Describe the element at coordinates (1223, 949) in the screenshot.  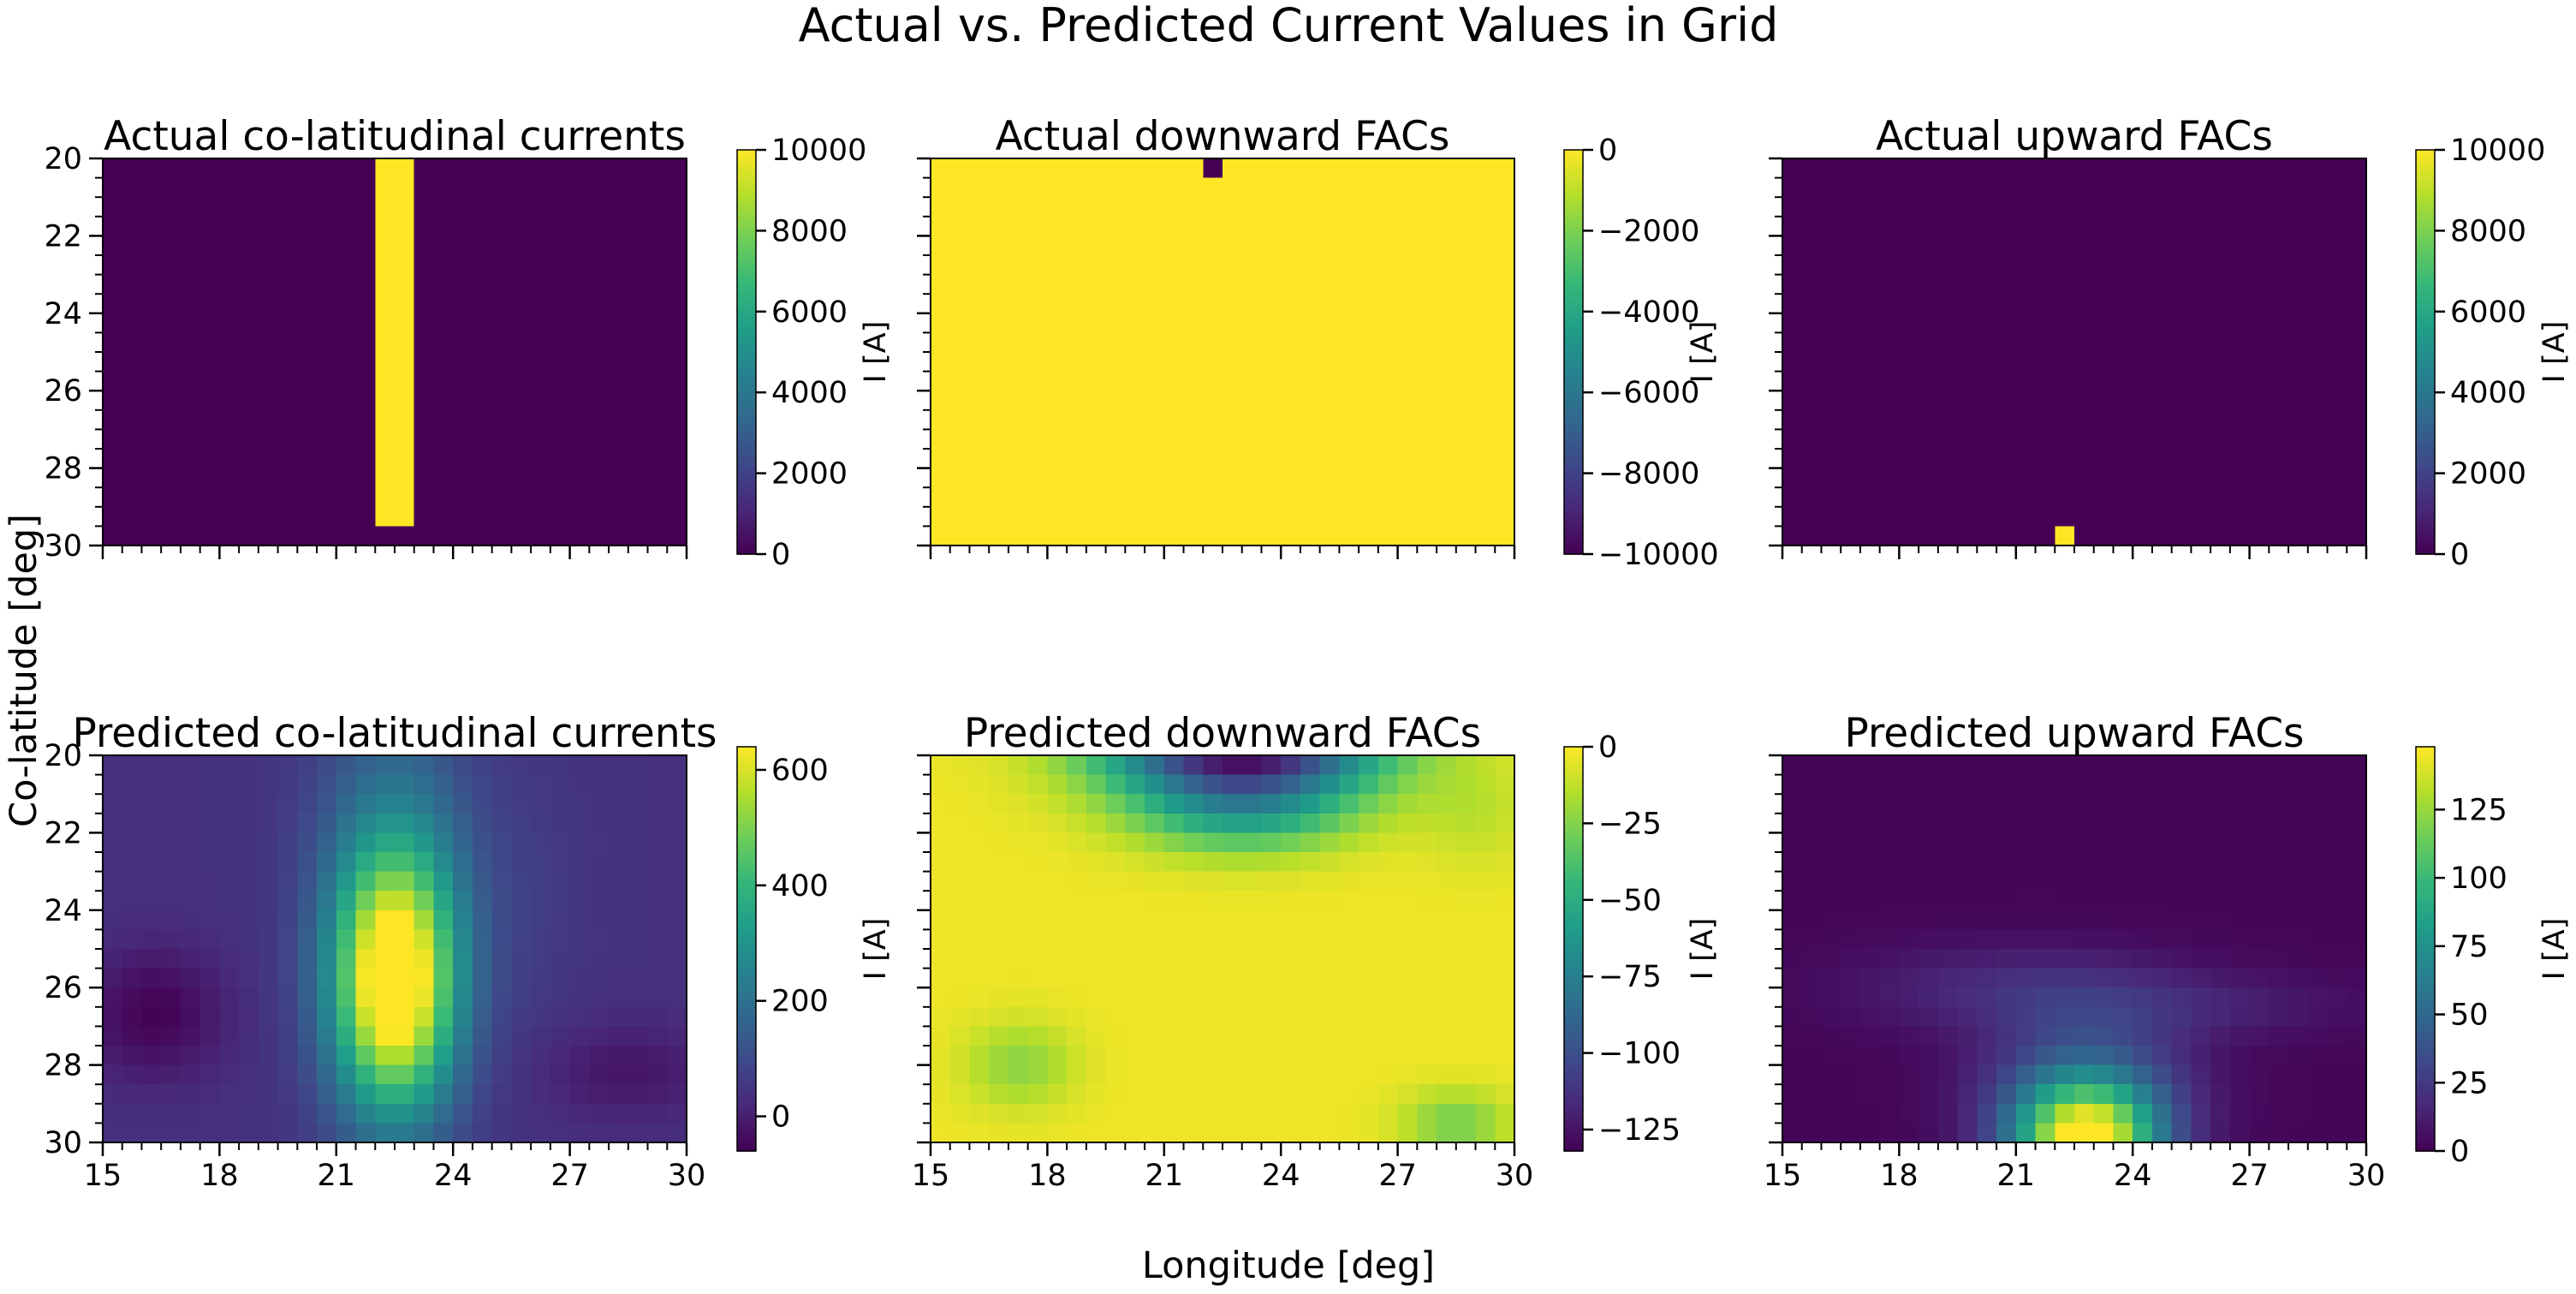
I see `heatmap-cells` at that location.